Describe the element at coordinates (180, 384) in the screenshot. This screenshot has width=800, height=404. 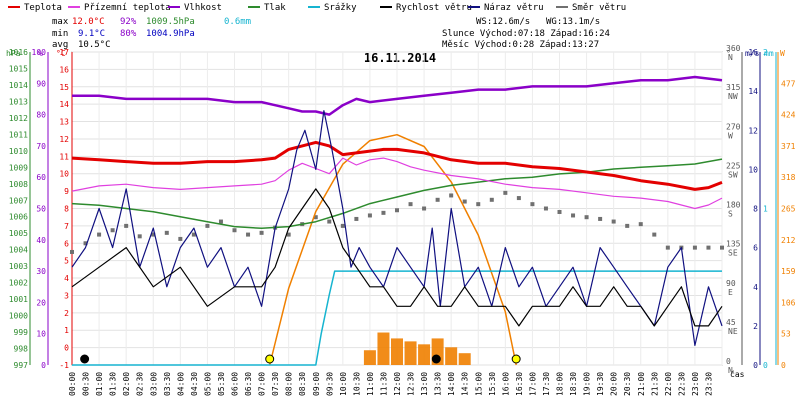
I see `time-tick-label: 04:00` at that location.